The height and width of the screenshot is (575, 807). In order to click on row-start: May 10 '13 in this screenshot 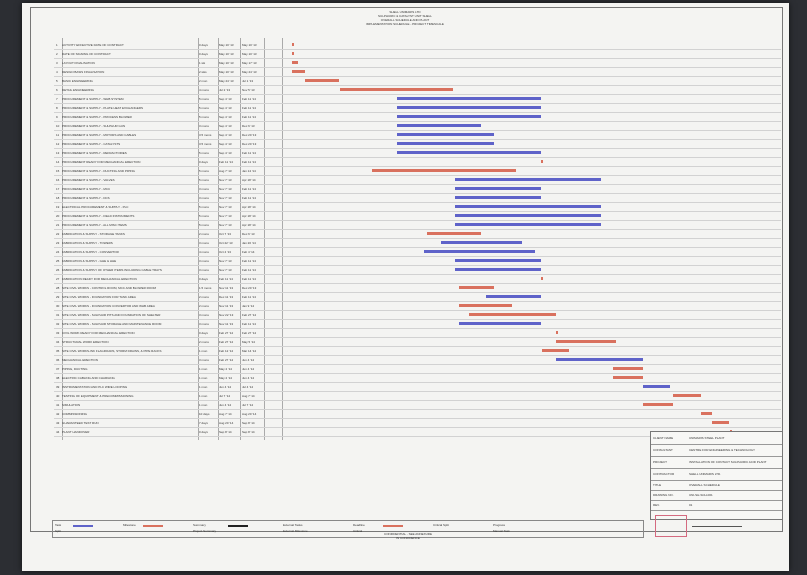, I will do `click(226, 63)`.